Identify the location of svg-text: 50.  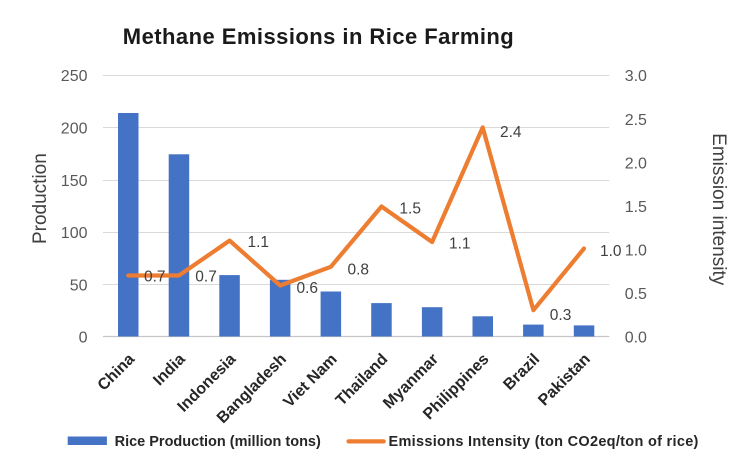
(79, 285).